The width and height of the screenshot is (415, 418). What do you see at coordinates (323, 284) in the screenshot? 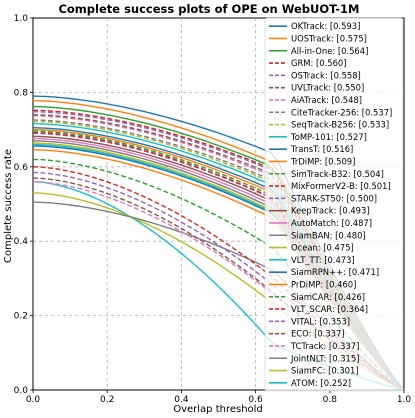
I see `legend-entry: PrDiMP: [0.460]` at bounding box center [323, 284].